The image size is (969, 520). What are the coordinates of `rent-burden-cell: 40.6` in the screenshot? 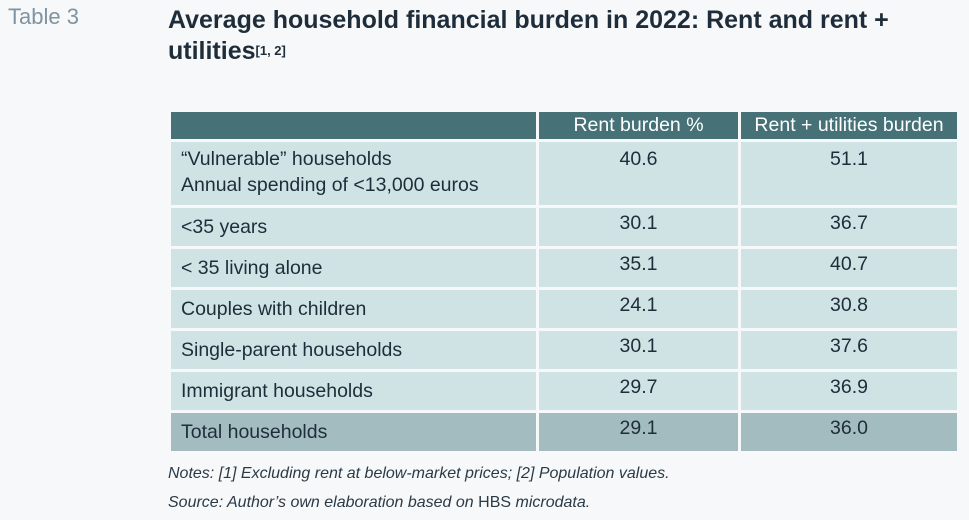 It's located at (638, 173).